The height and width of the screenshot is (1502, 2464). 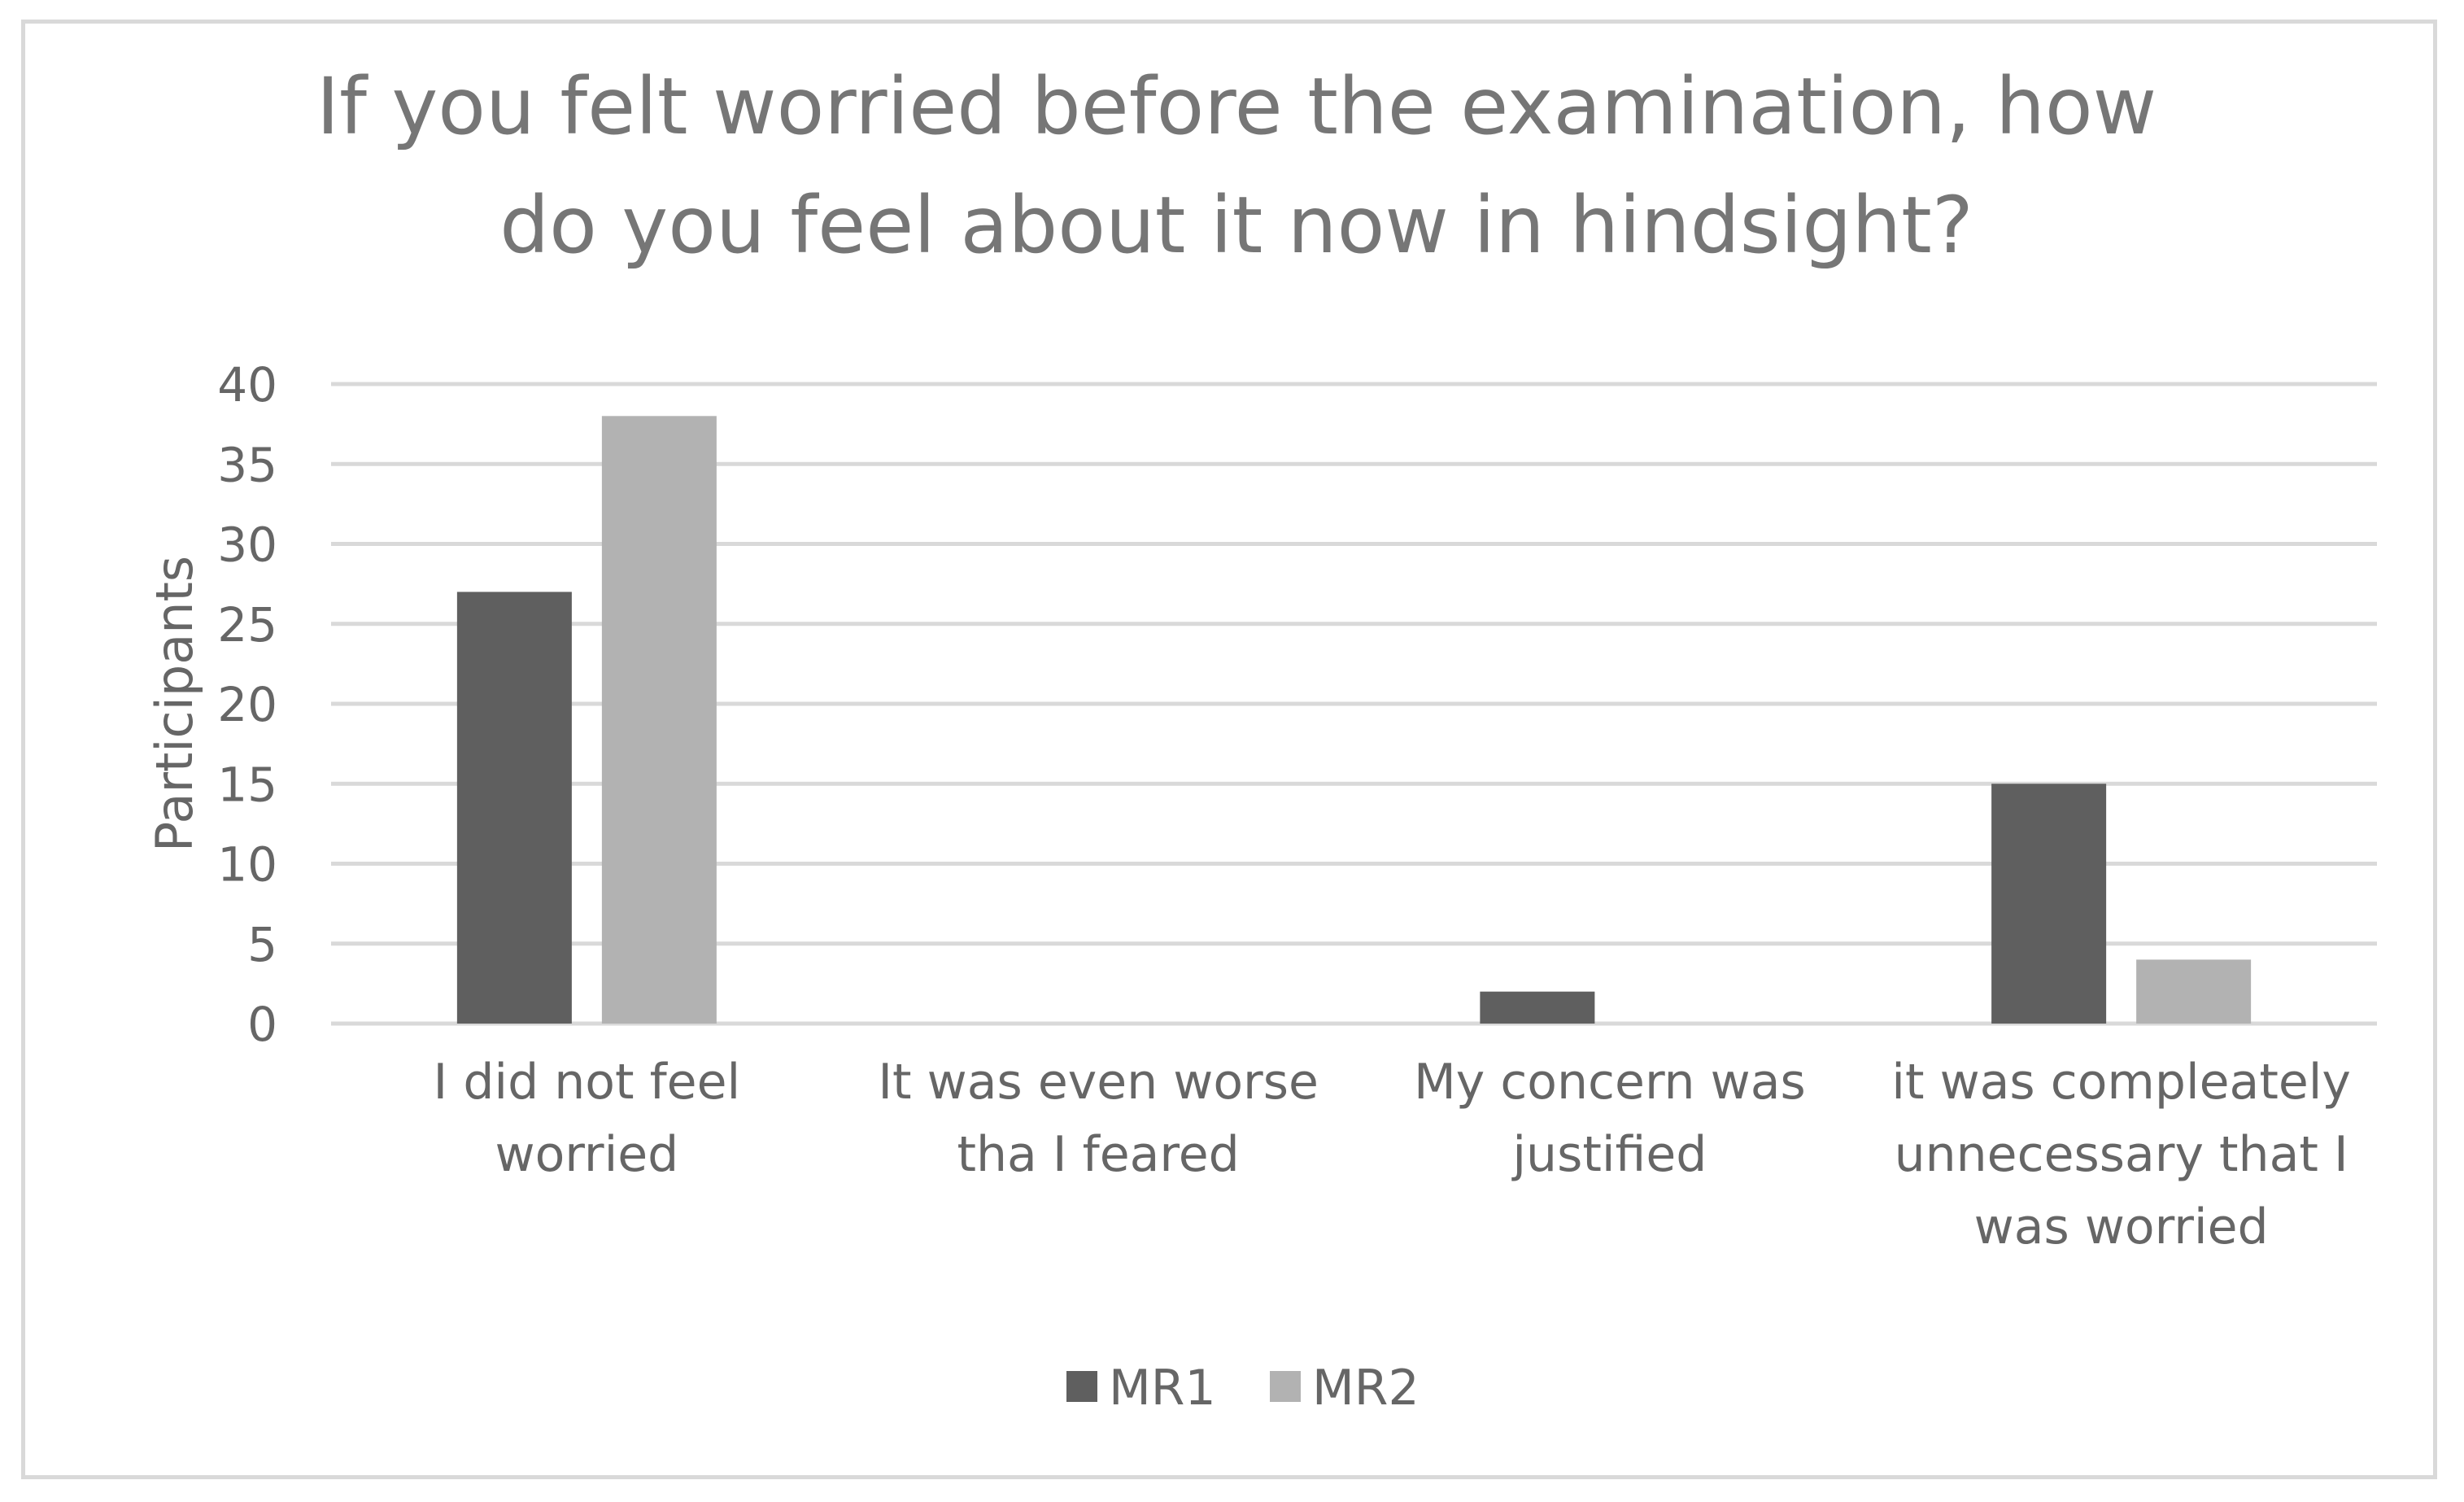 What do you see at coordinates (247, 385) in the screenshot?
I see `y-tick-label: 40` at bounding box center [247, 385].